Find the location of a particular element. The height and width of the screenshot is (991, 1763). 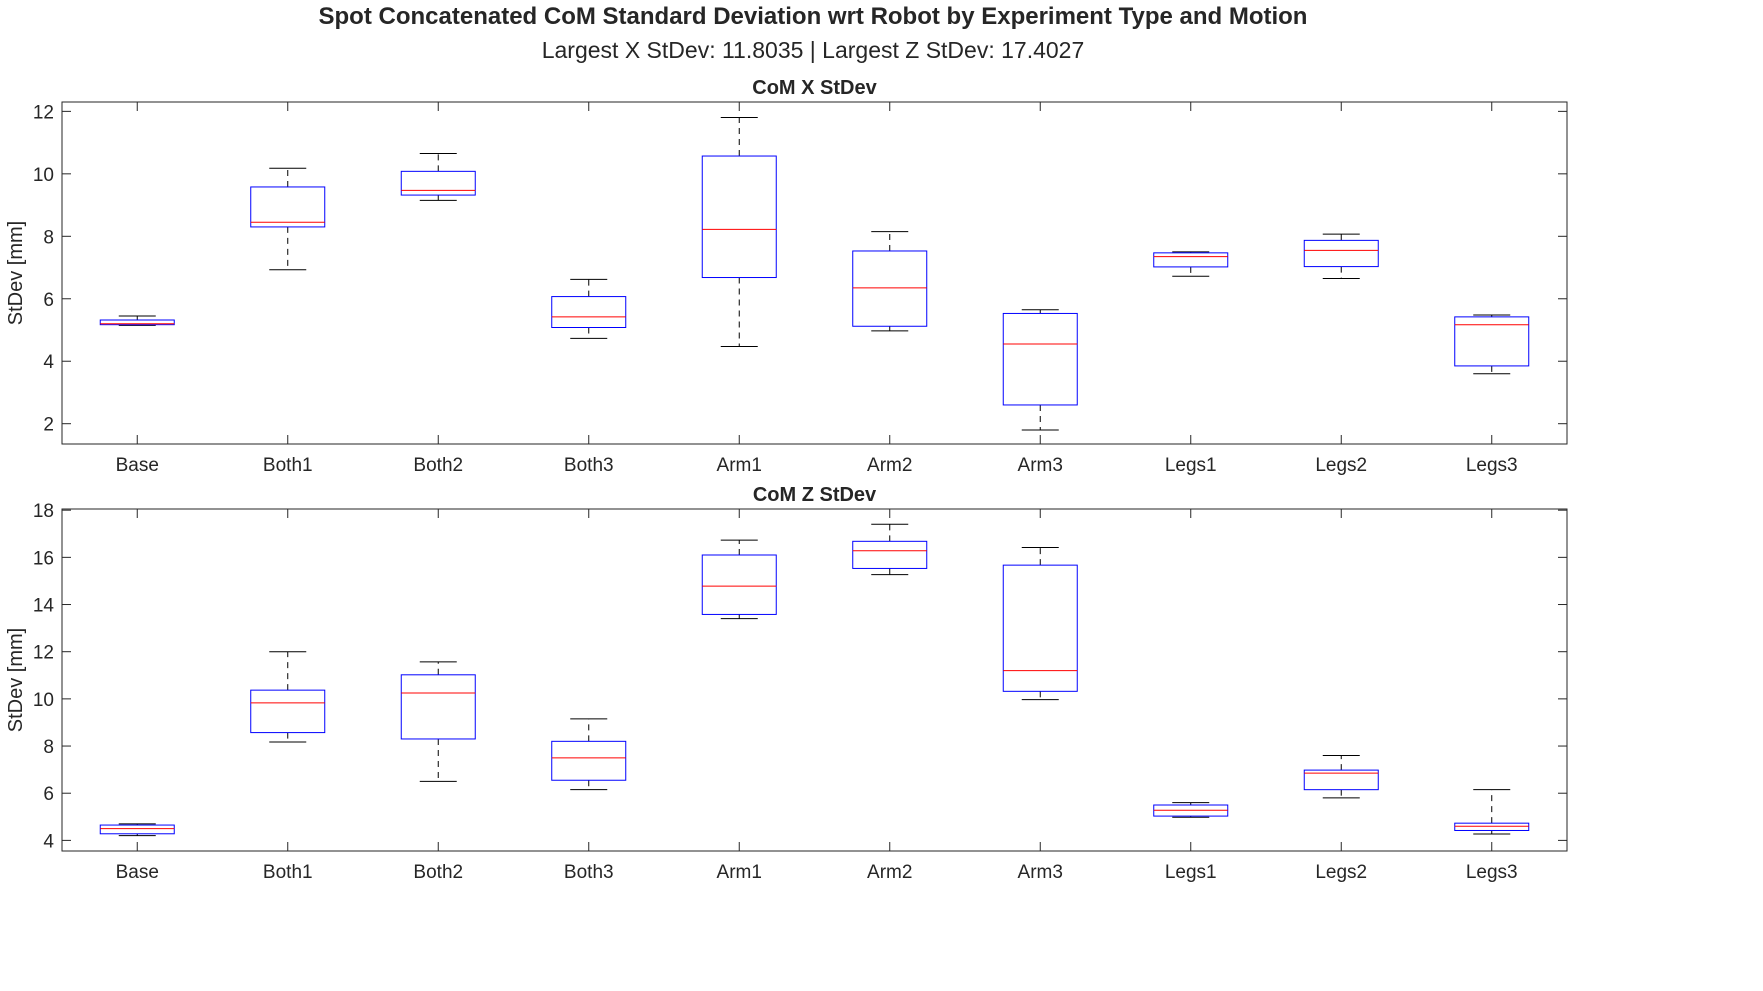

y-tick-label: 14 is located at coordinates (44, 606).